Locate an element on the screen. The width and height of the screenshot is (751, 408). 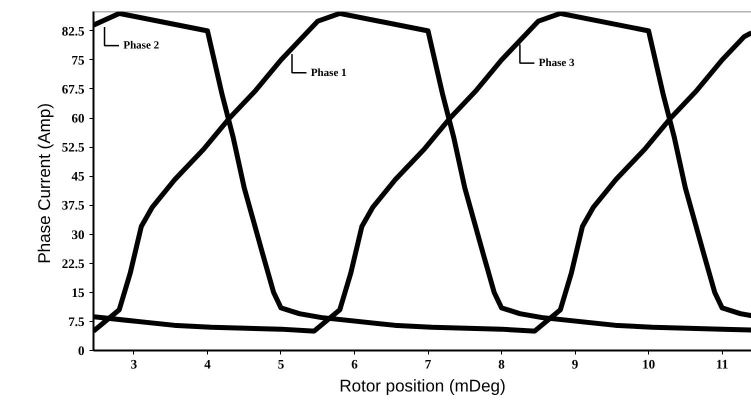
annotation: Phase 1 is located at coordinates (328, 72).